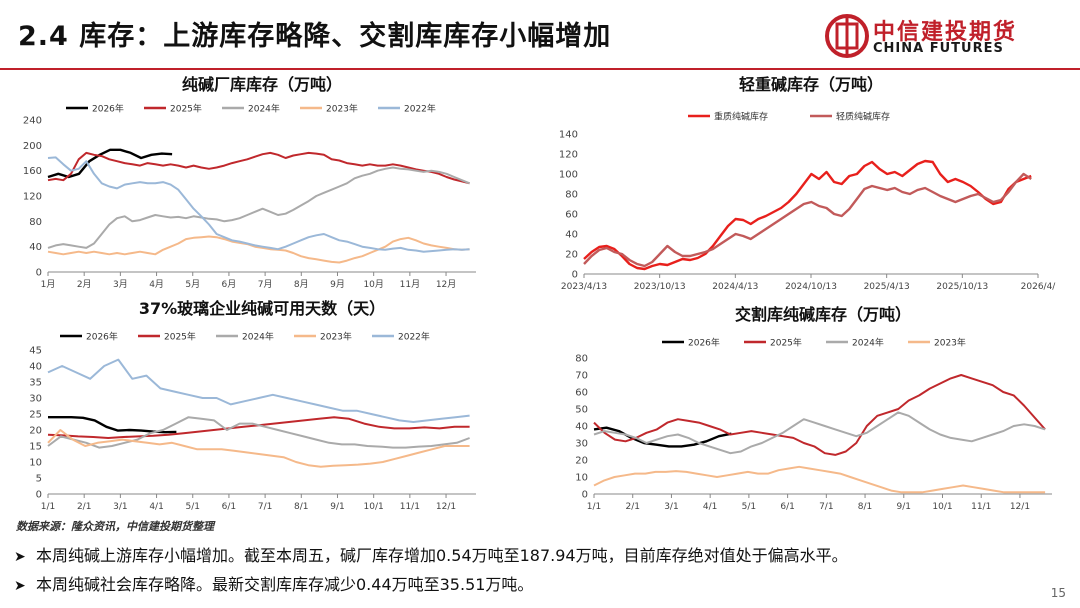 The width and height of the screenshot is (1080, 608). I want to click on x-tick-label: 11月, so click(410, 284).